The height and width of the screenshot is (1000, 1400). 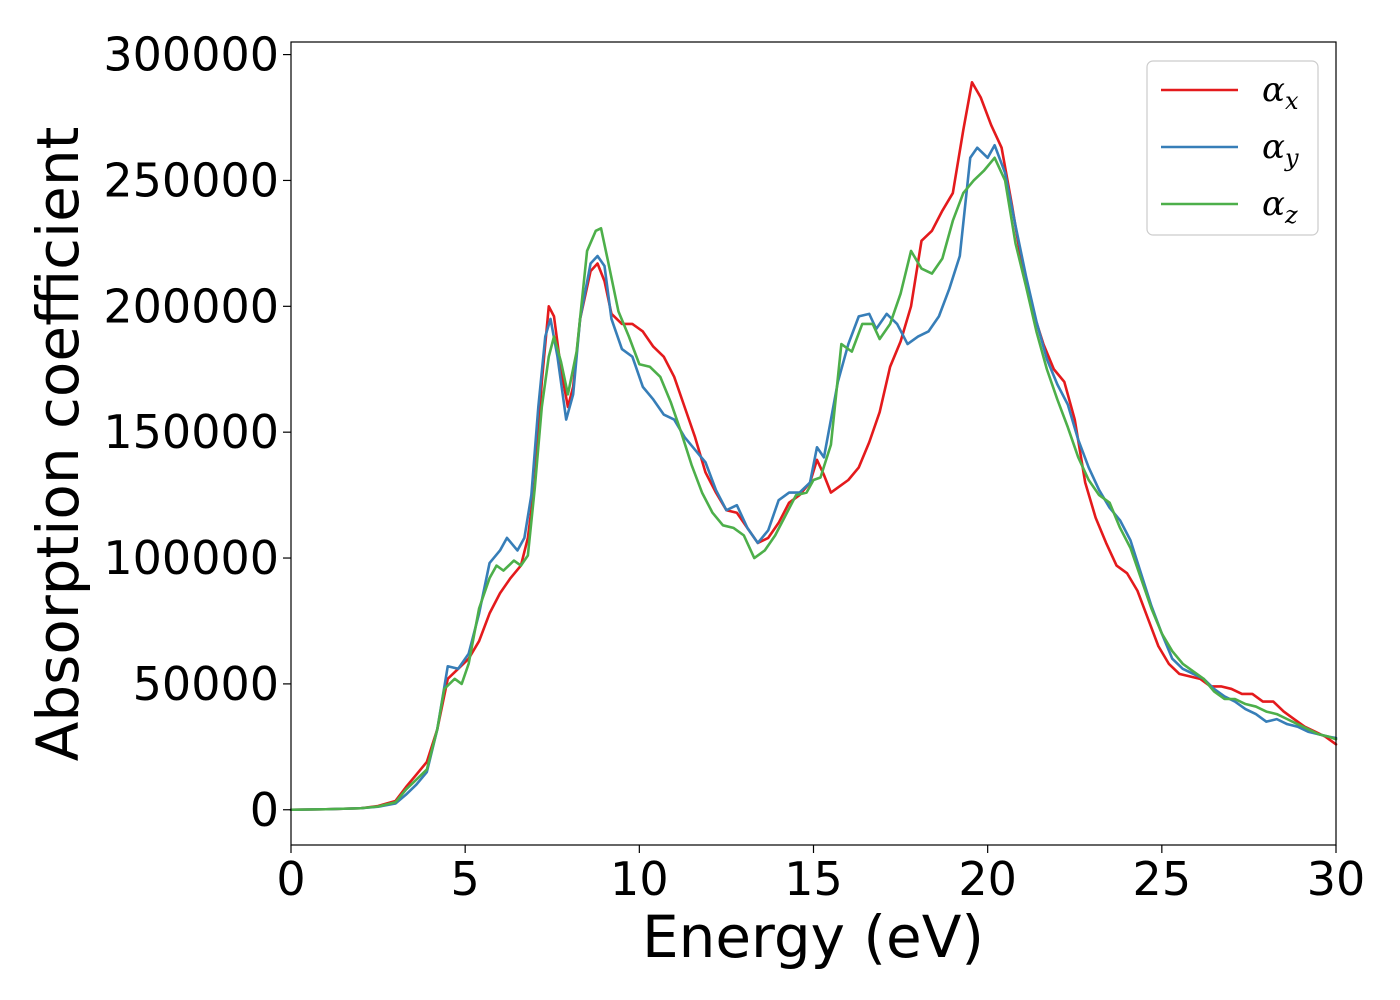 I want to click on y-axis-label: Absorption coefficient, so click(x=58, y=444).